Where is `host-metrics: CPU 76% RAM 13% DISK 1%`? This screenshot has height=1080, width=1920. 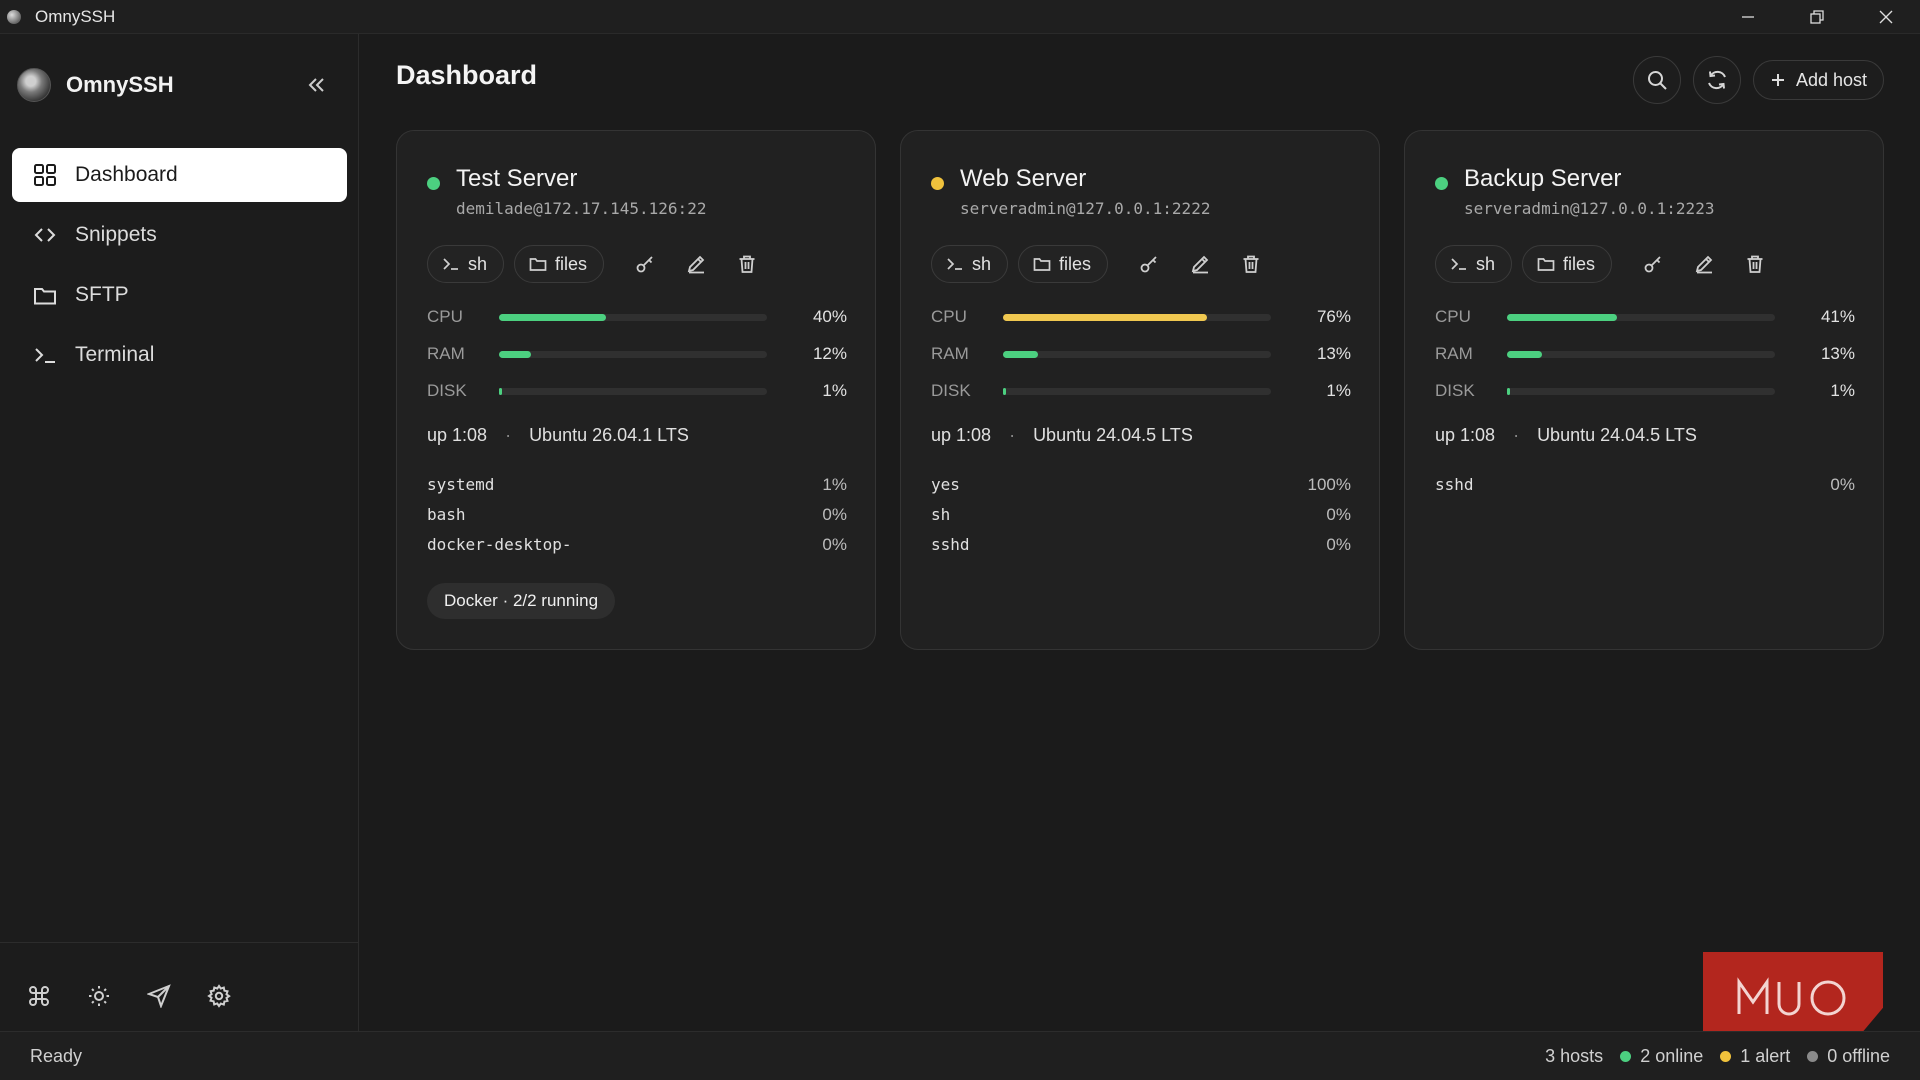
host-metrics: CPU 76% RAM 13% DISK 1% is located at coordinates (1141, 358).